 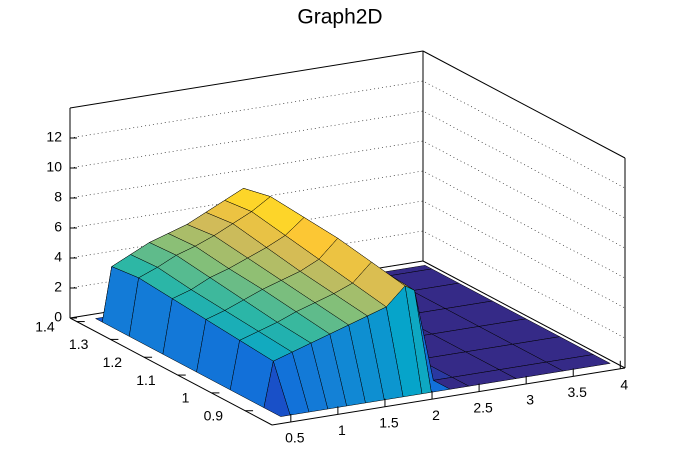 What do you see at coordinates (214, 415) in the screenshot?
I see `y-tick-label: 0.9` at bounding box center [214, 415].